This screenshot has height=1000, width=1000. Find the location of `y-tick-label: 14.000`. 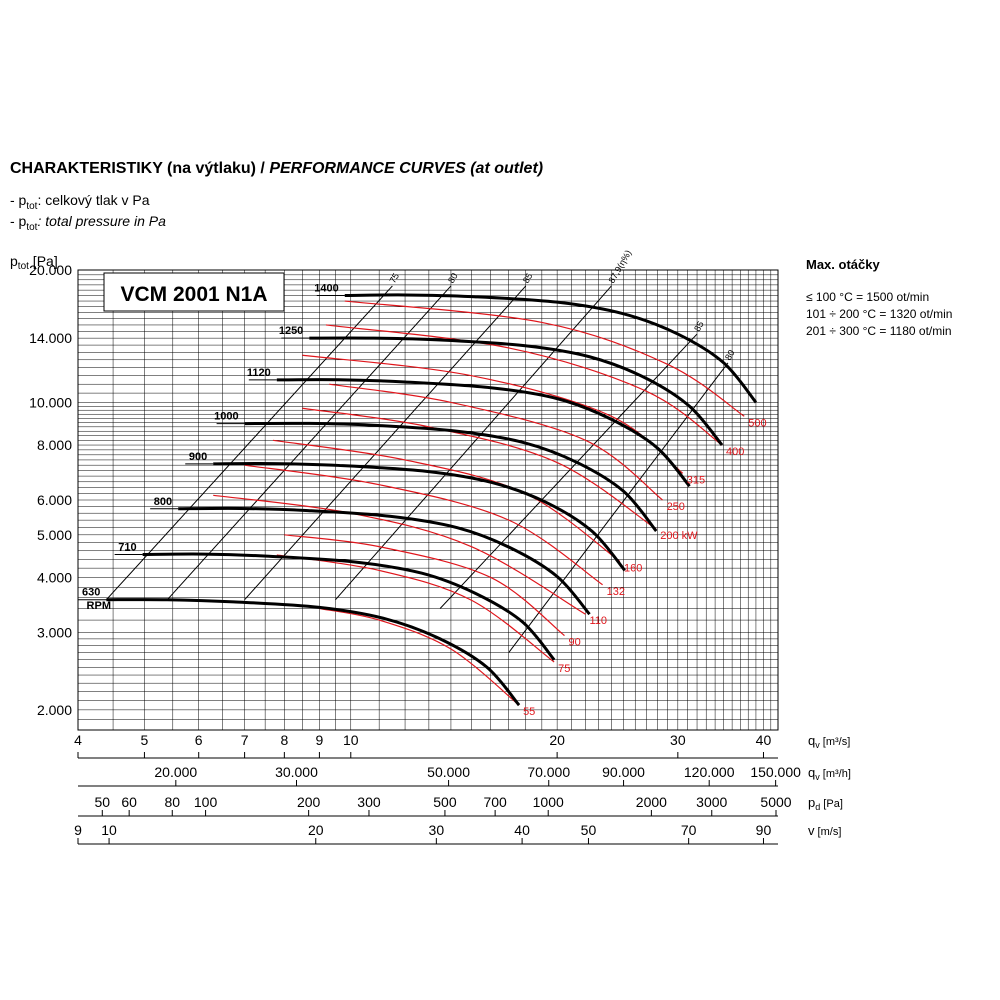

y-tick-label: 14.000 is located at coordinates (50, 338).